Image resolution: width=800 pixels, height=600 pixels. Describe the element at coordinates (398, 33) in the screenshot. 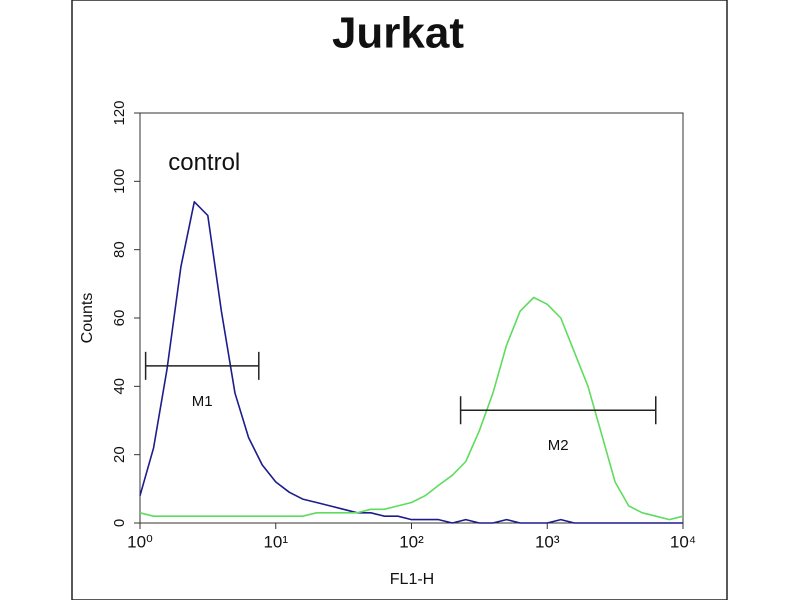

I see `chart-title: Jurkat` at that location.